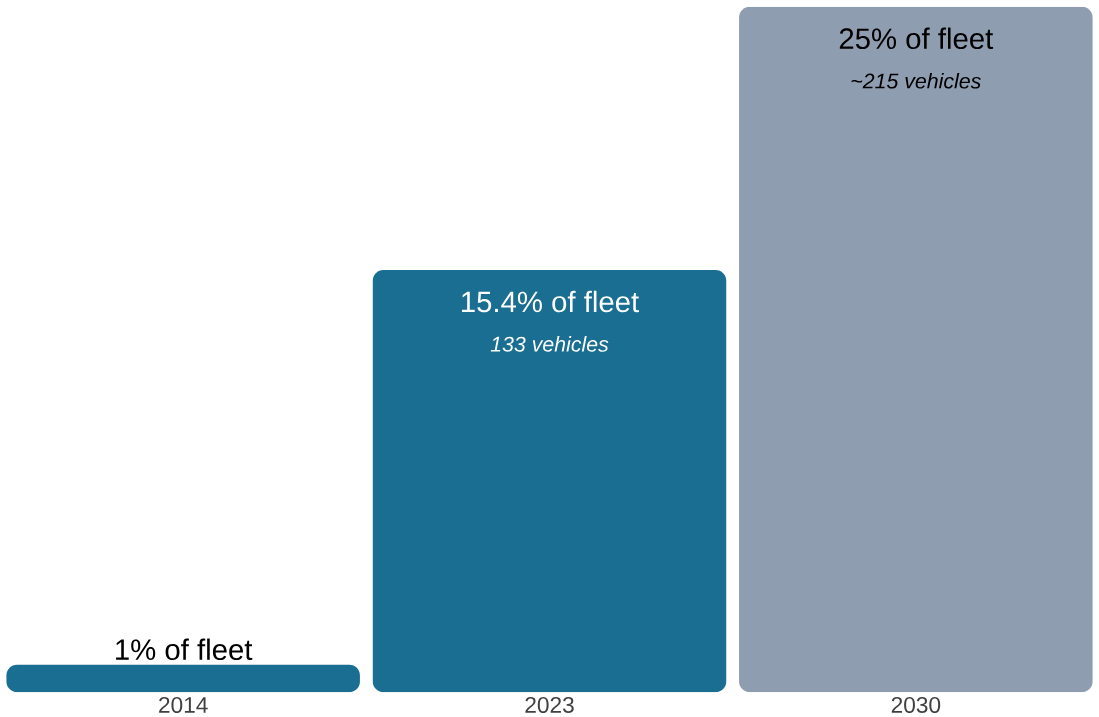 This screenshot has width=1099, height=717. What do you see at coordinates (550, 301) in the screenshot?
I see `data-label: 15.4% of fleet` at bounding box center [550, 301].